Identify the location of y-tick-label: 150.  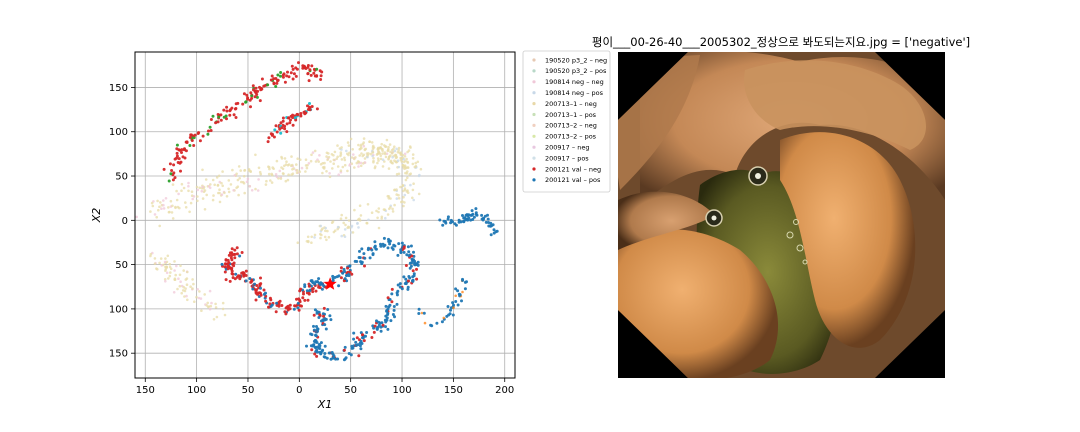
(118, 88).